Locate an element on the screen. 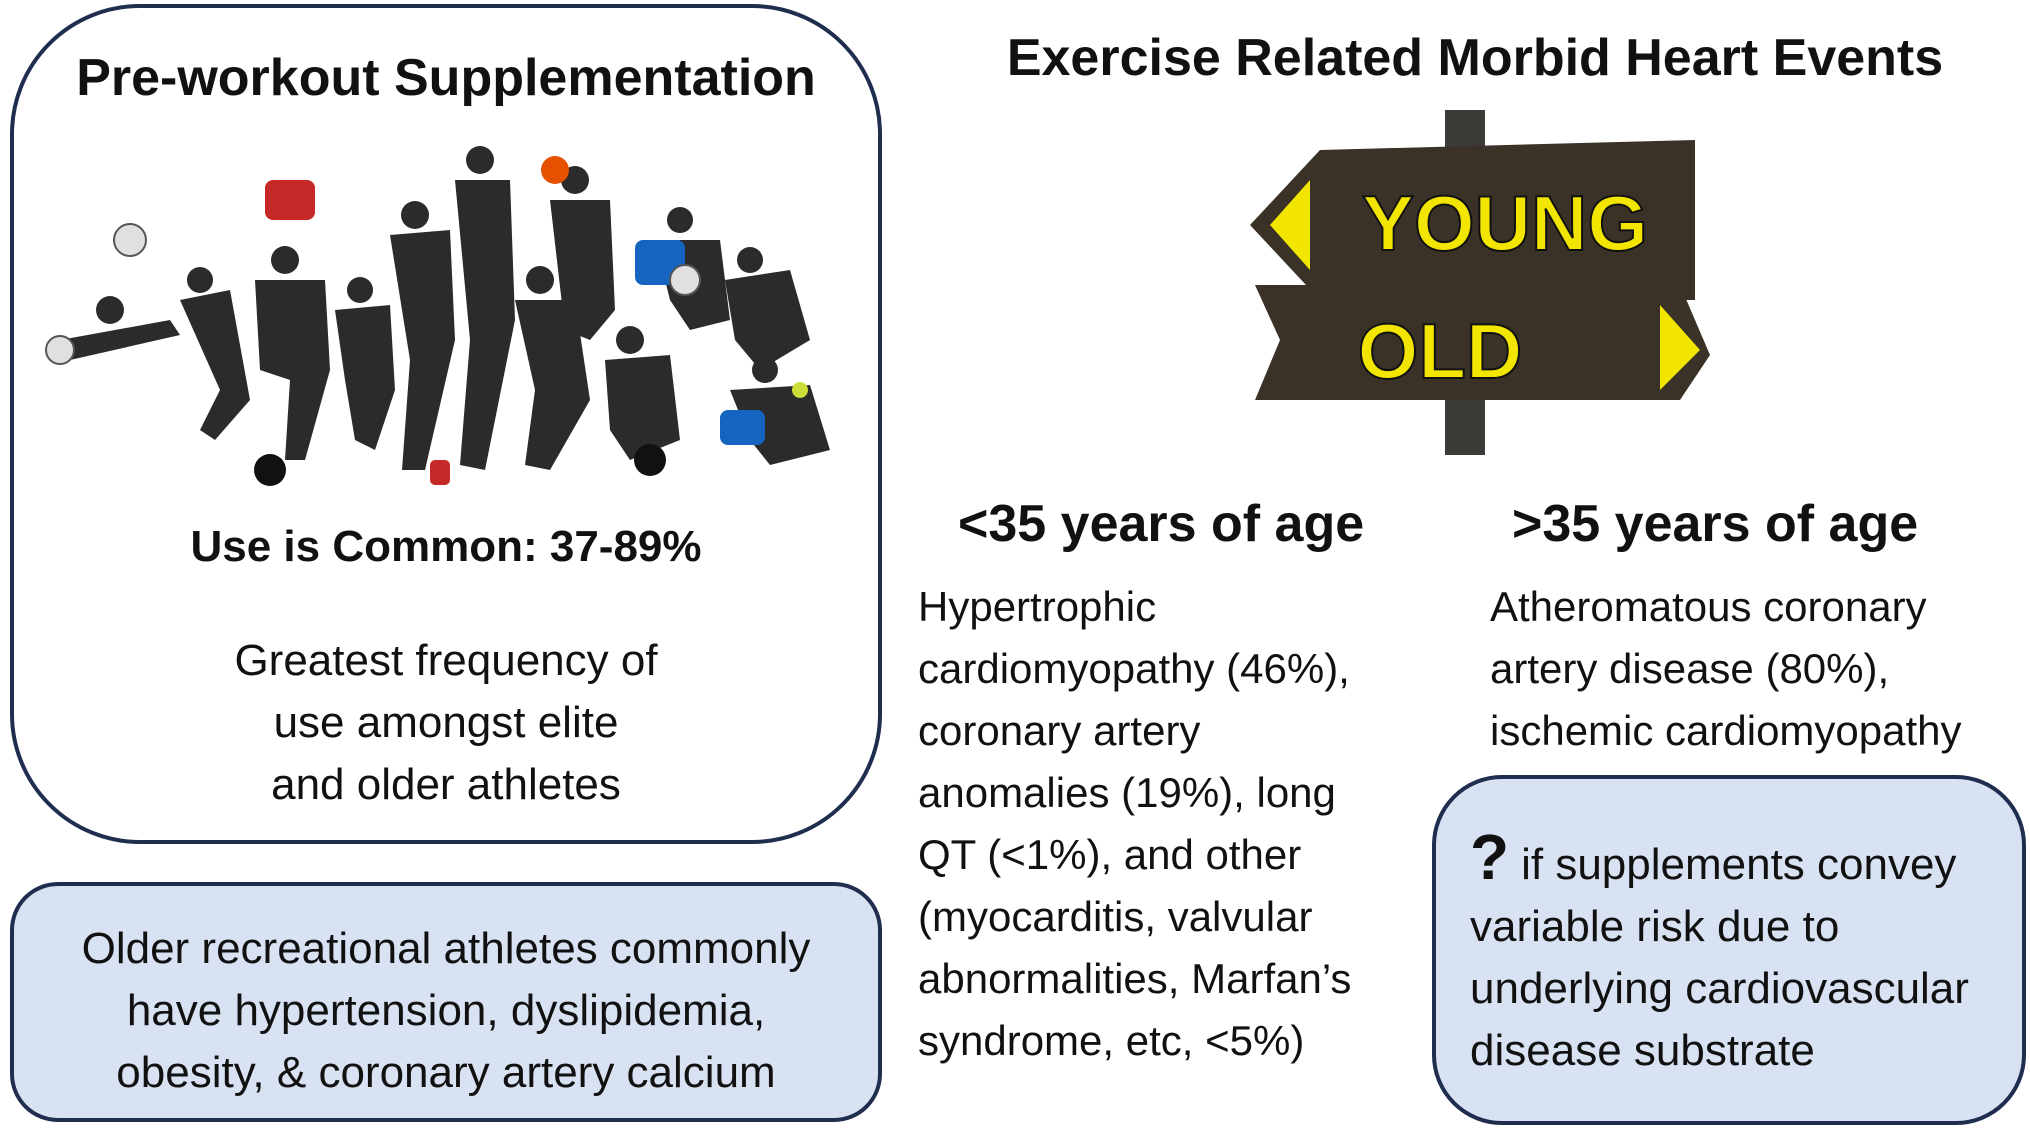  young-condition-line: Hypertrophic is located at coordinates (1037, 606).